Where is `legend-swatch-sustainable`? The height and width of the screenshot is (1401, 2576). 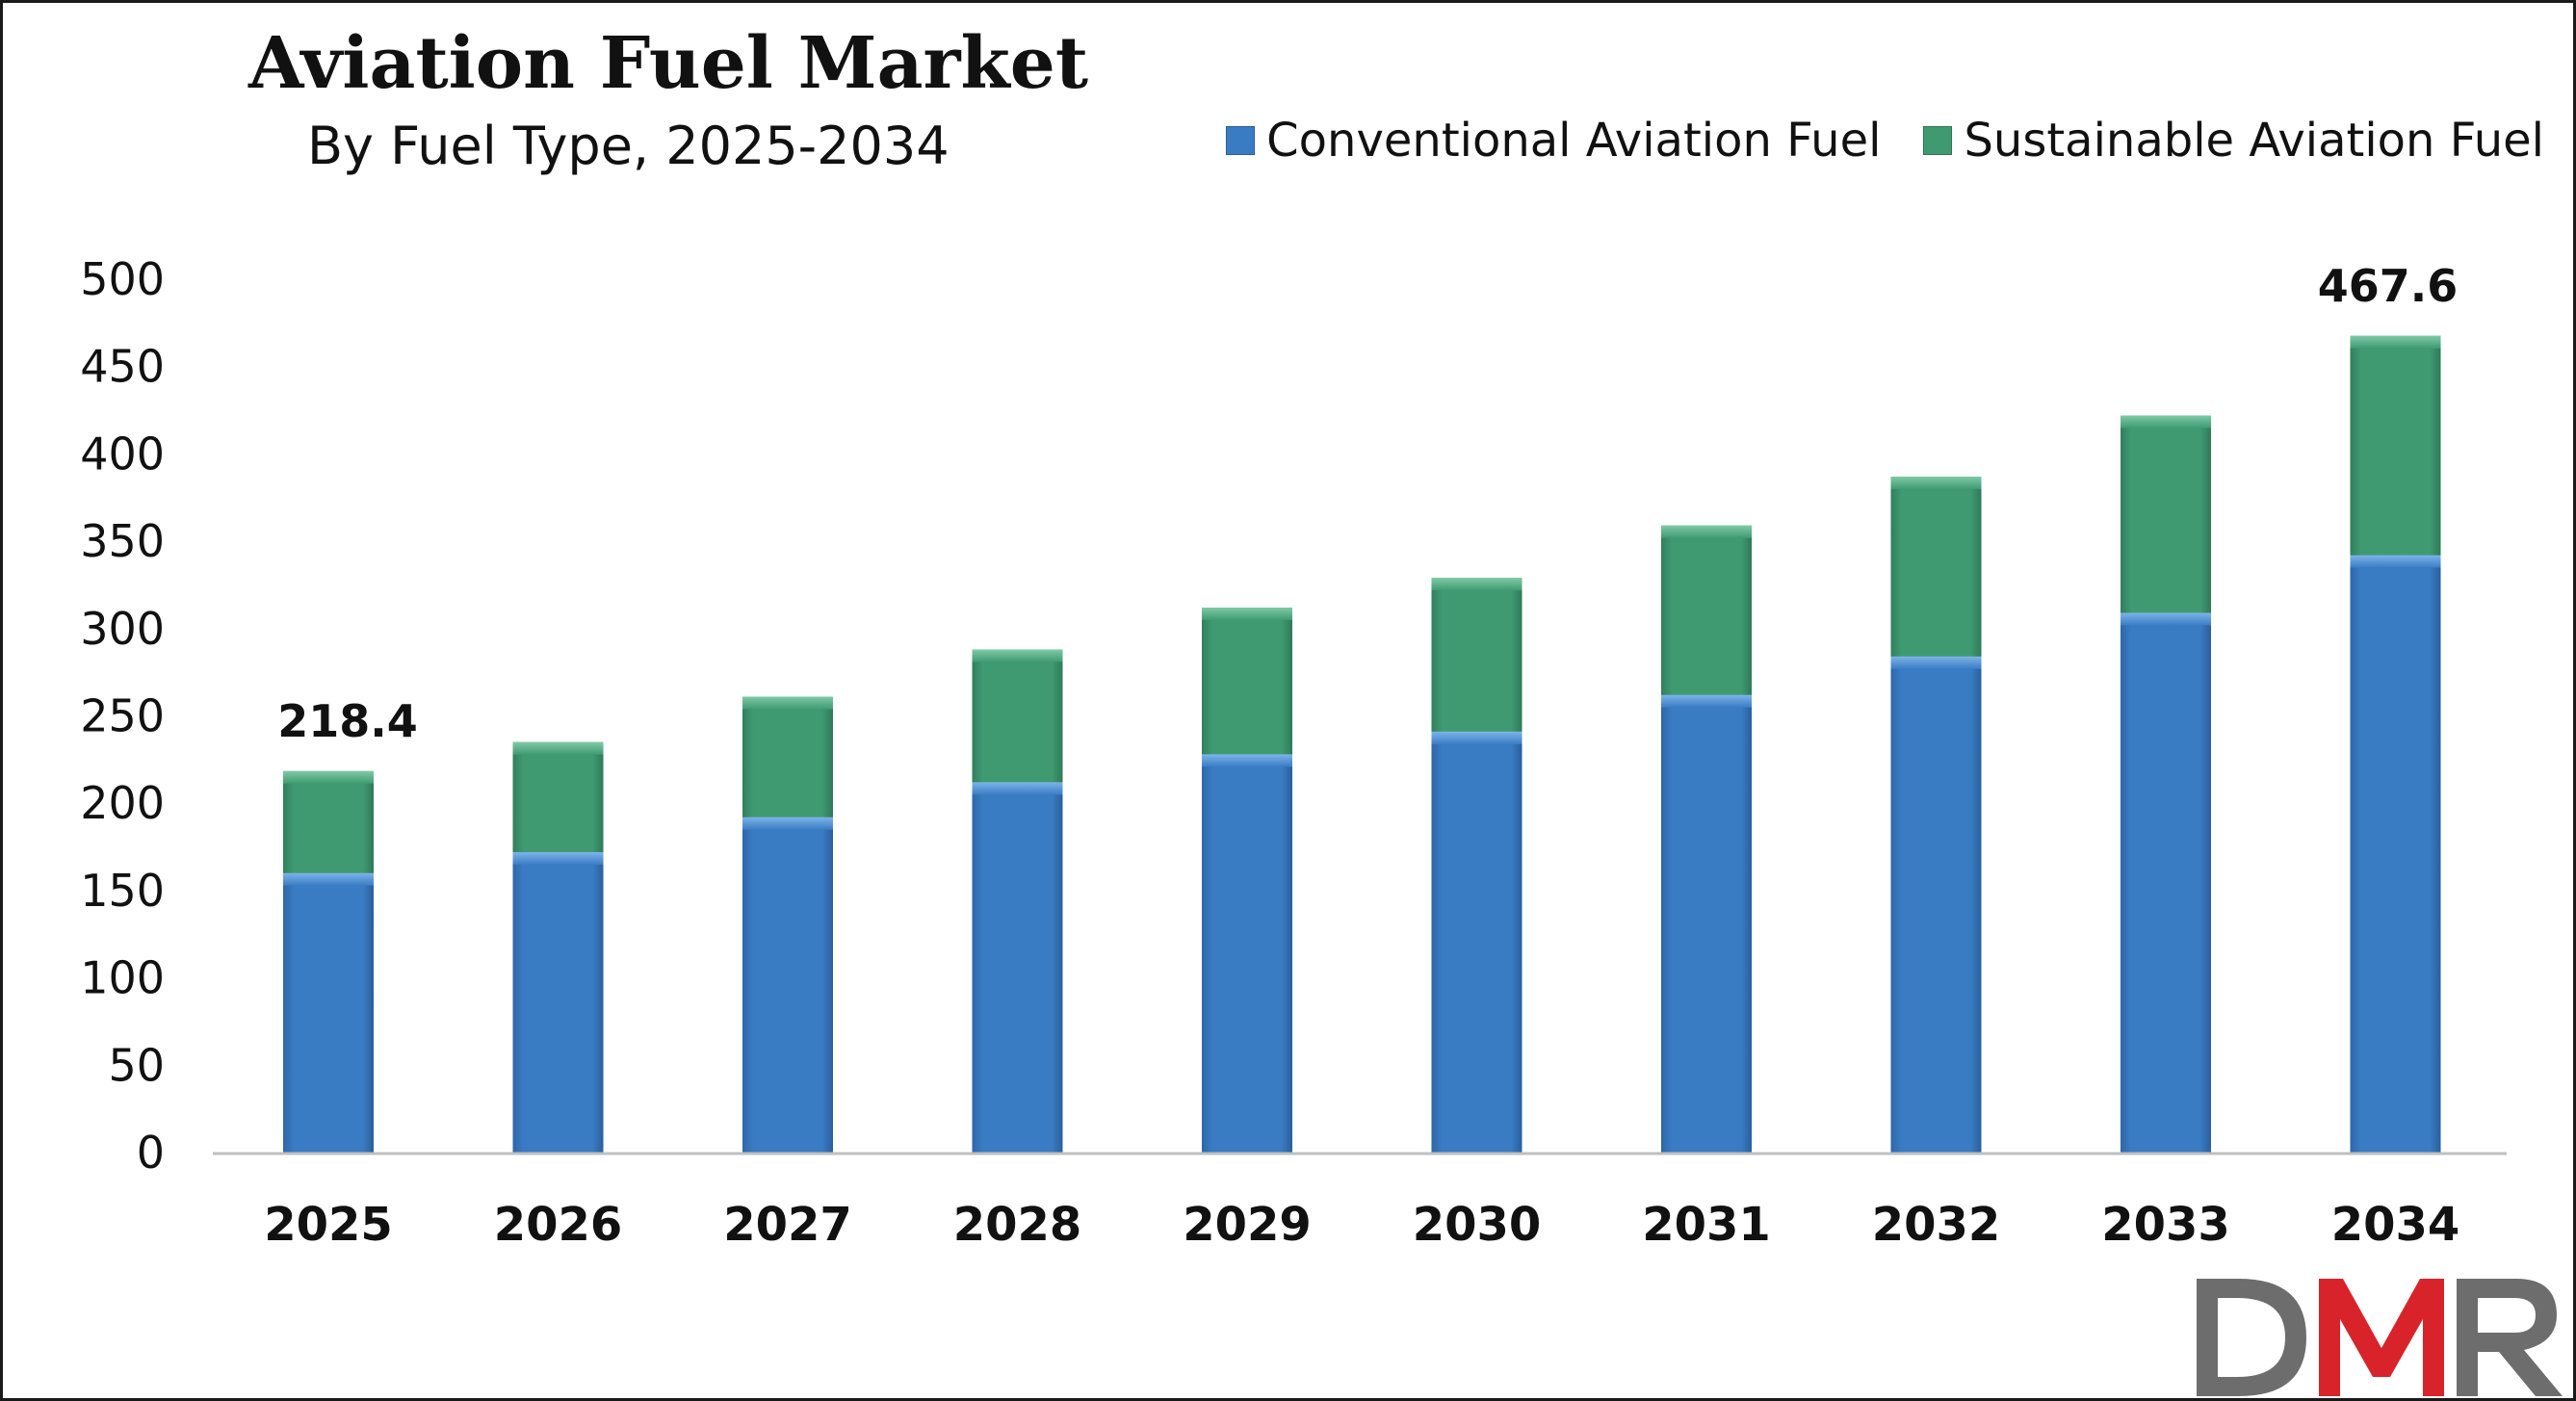
legend-swatch-sustainable is located at coordinates (1938, 141).